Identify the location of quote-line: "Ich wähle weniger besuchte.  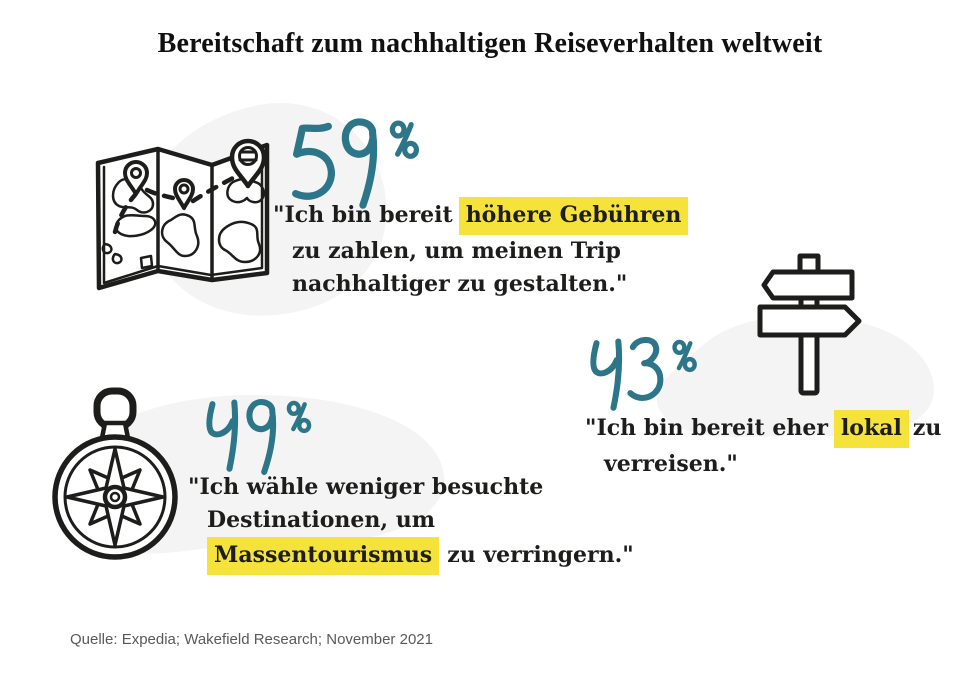
(411, 487).